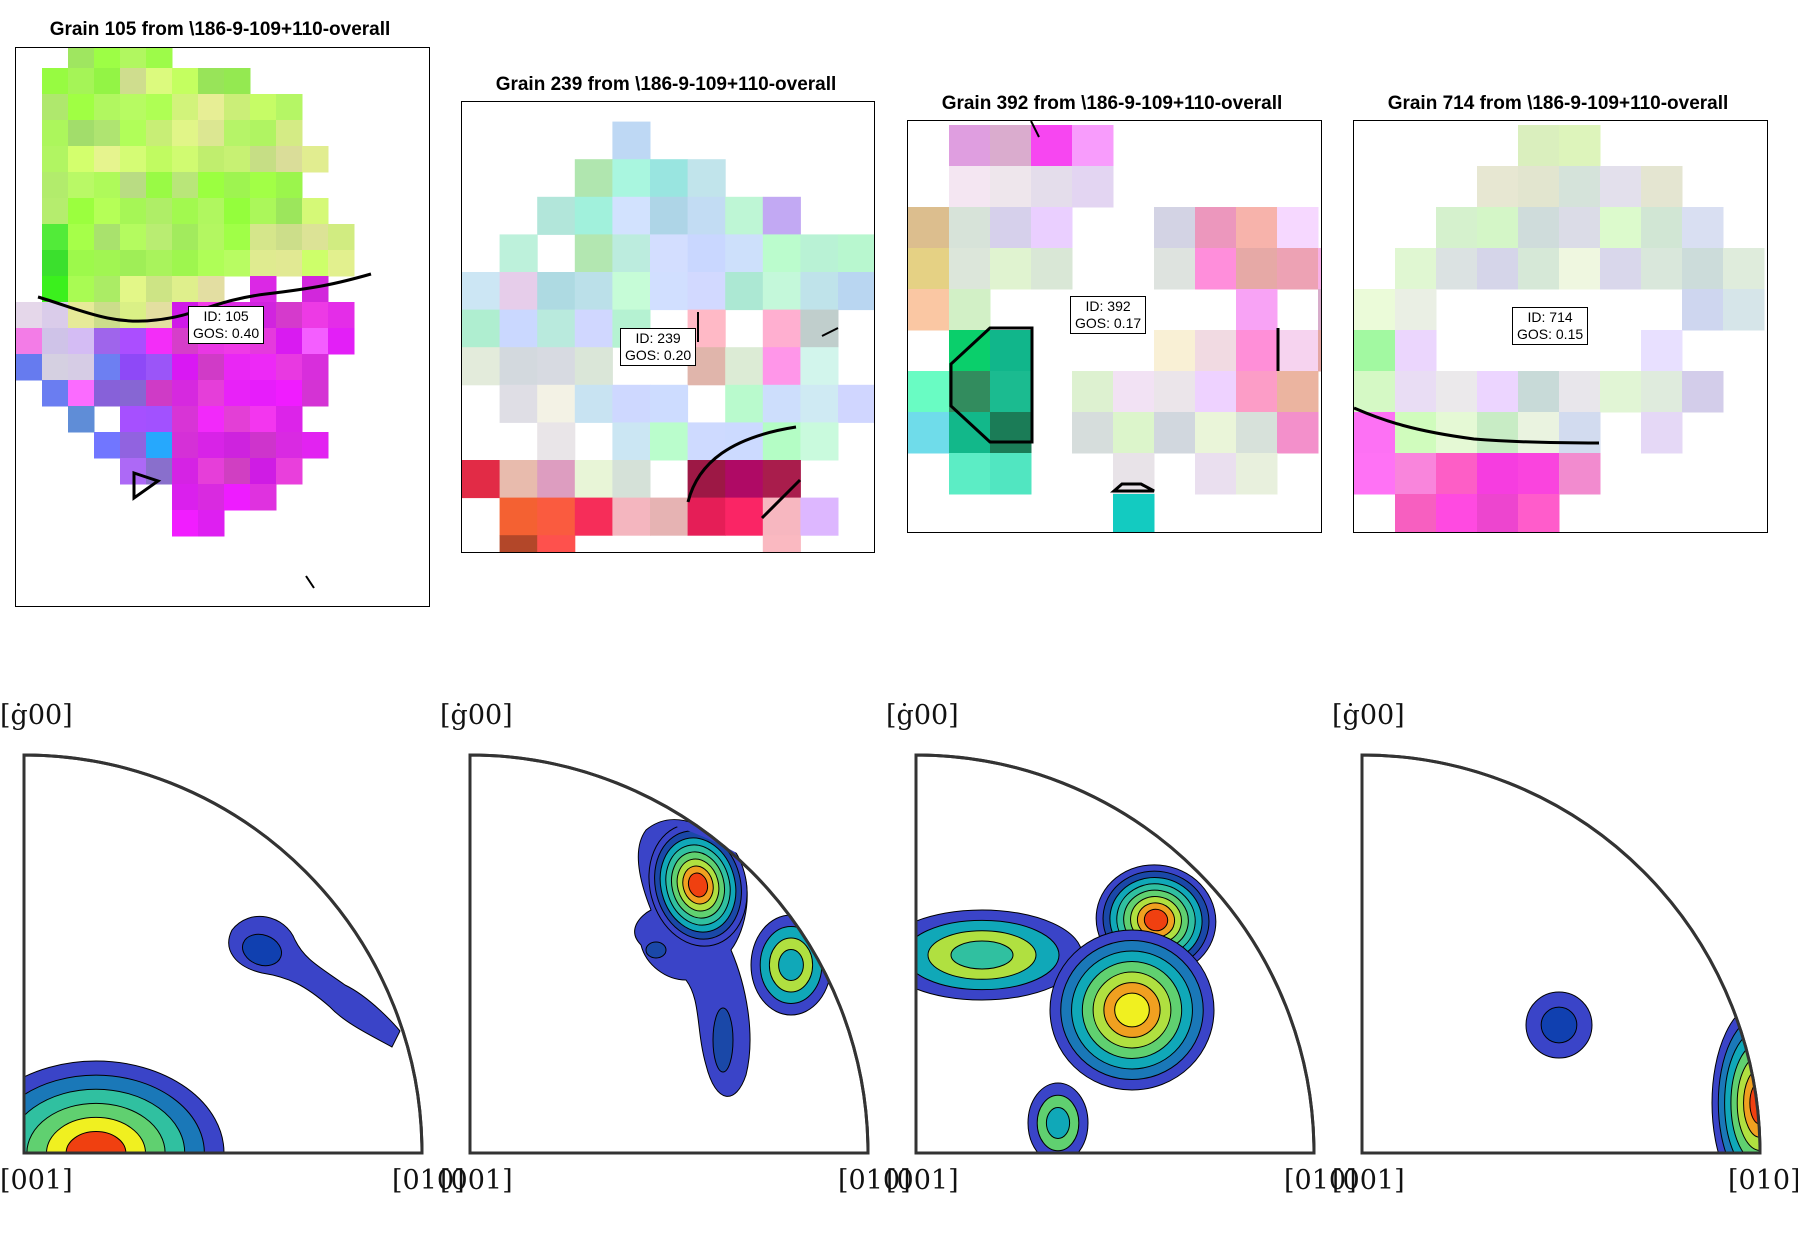 This screenshot has width=1798, height=1238. Describe the element at coordinates (1561, 954) in the screenshot. I see `pf4-plot` at that location.